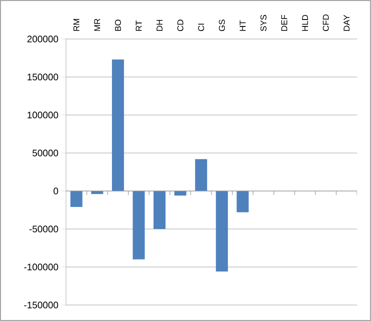  Describe the element at coordinates (159, 25) in the screenshot. I see `x-tick-label: DH` at that location.